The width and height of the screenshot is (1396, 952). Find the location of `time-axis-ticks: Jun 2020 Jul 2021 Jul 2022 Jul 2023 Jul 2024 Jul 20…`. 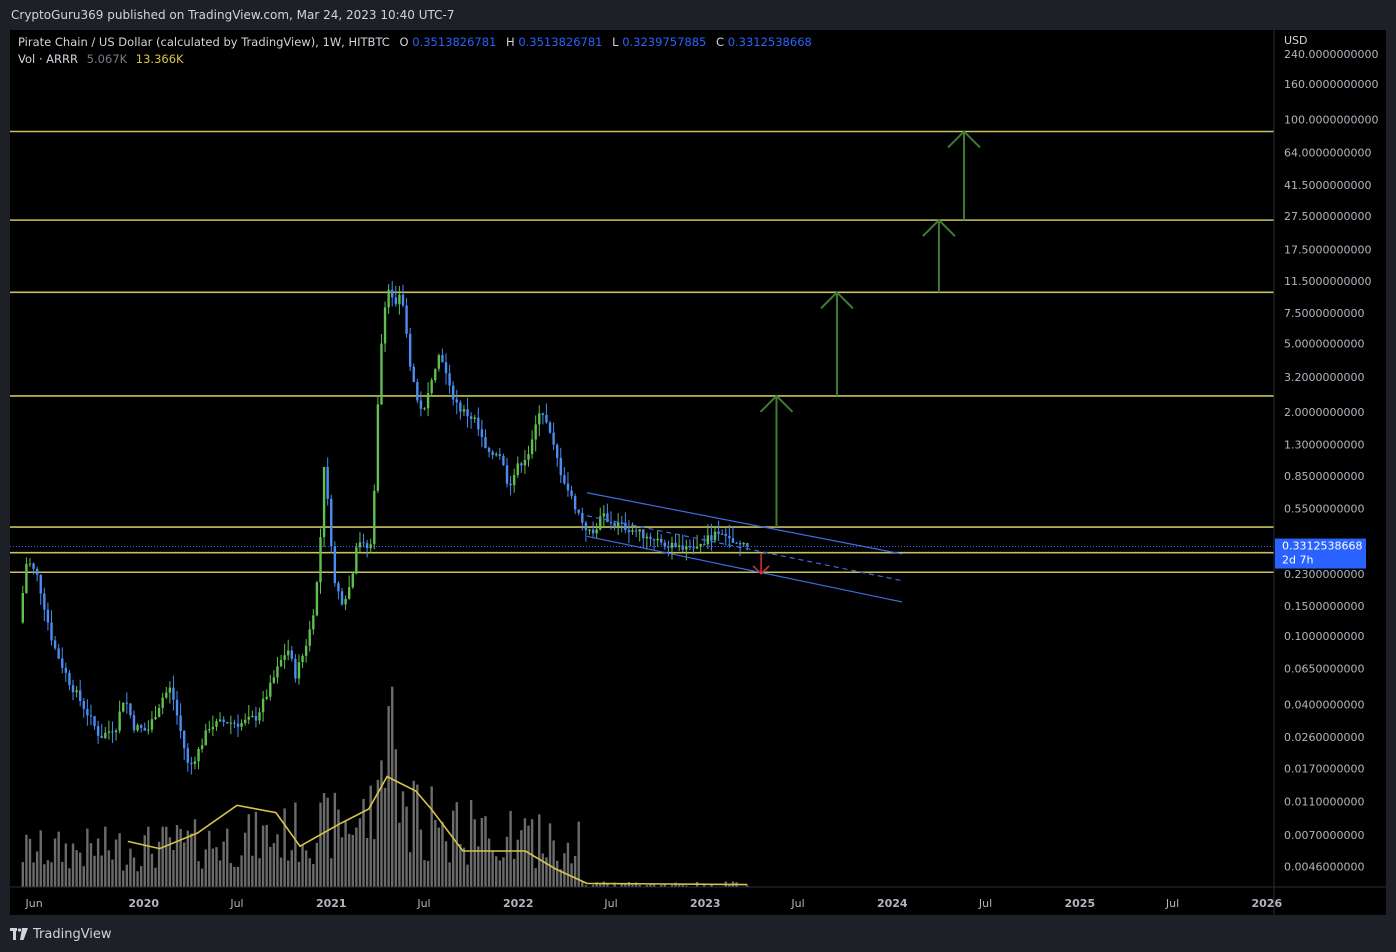

time-axis-ticks: Jun 2020 Jul 2021 Jul 2022 Jul 2023 Jul 2024 Jul 20… is located at coordinates (653, 903).